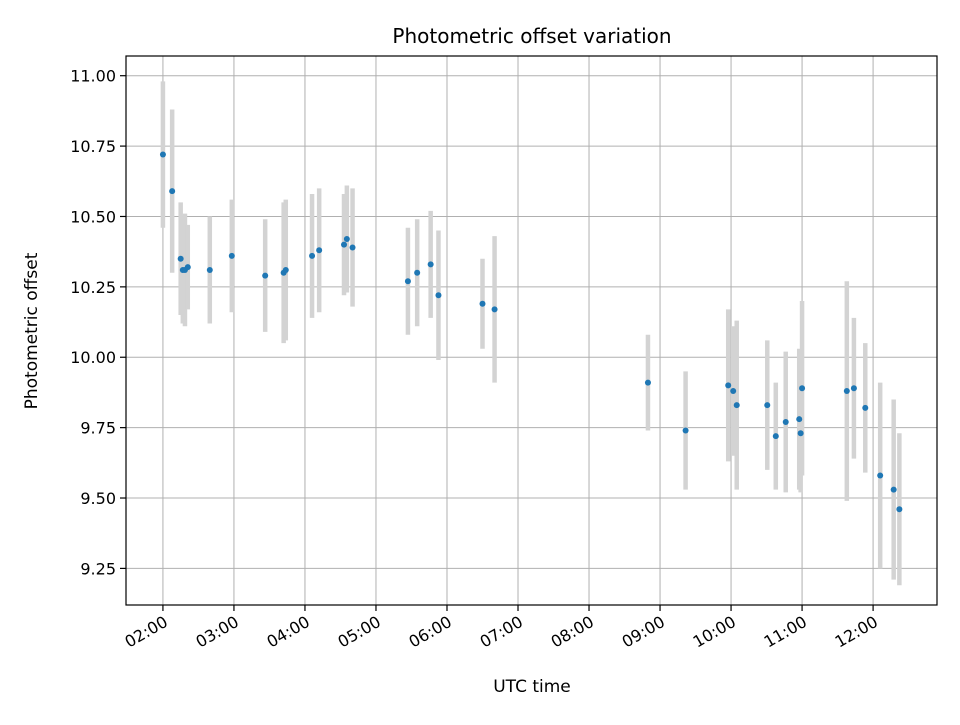  Describe the element at coordinates (98, 498) in the screenshot. I see `y-tick-label: 9.50` at that location.